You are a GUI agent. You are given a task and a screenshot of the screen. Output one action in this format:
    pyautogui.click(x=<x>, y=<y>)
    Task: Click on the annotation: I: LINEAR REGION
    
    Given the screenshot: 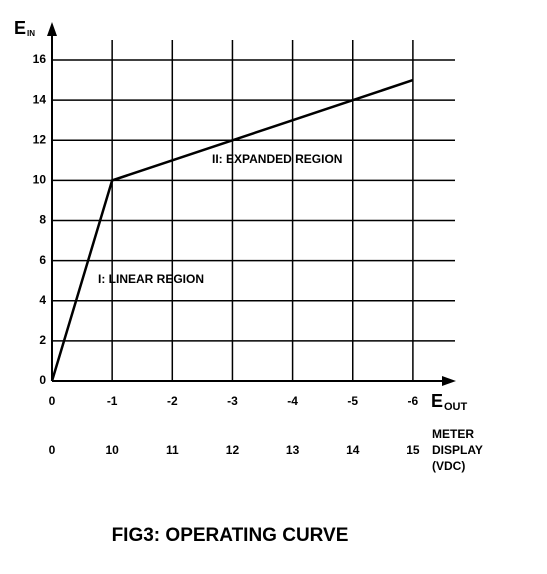 What is the action you would take?
    pyautogui.click(x=151, y=279)
    